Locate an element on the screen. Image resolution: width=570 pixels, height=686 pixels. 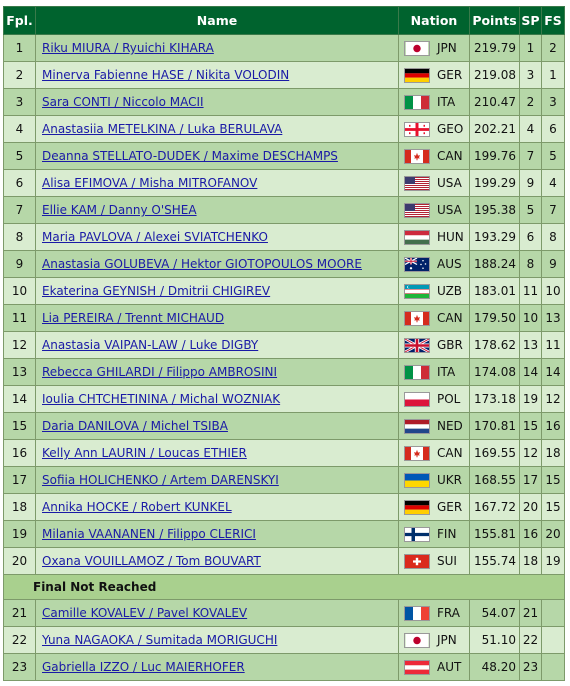
points-cell: 219.79 is located at coordinates (494, 48).